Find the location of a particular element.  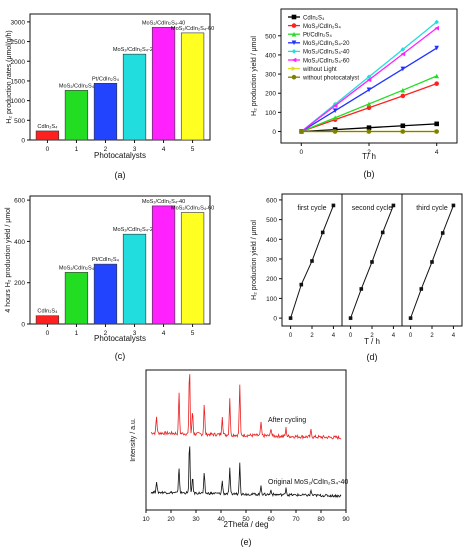

panel-e-y-axis-label: Intensity / a.u. is located at coordinates (133, 440).